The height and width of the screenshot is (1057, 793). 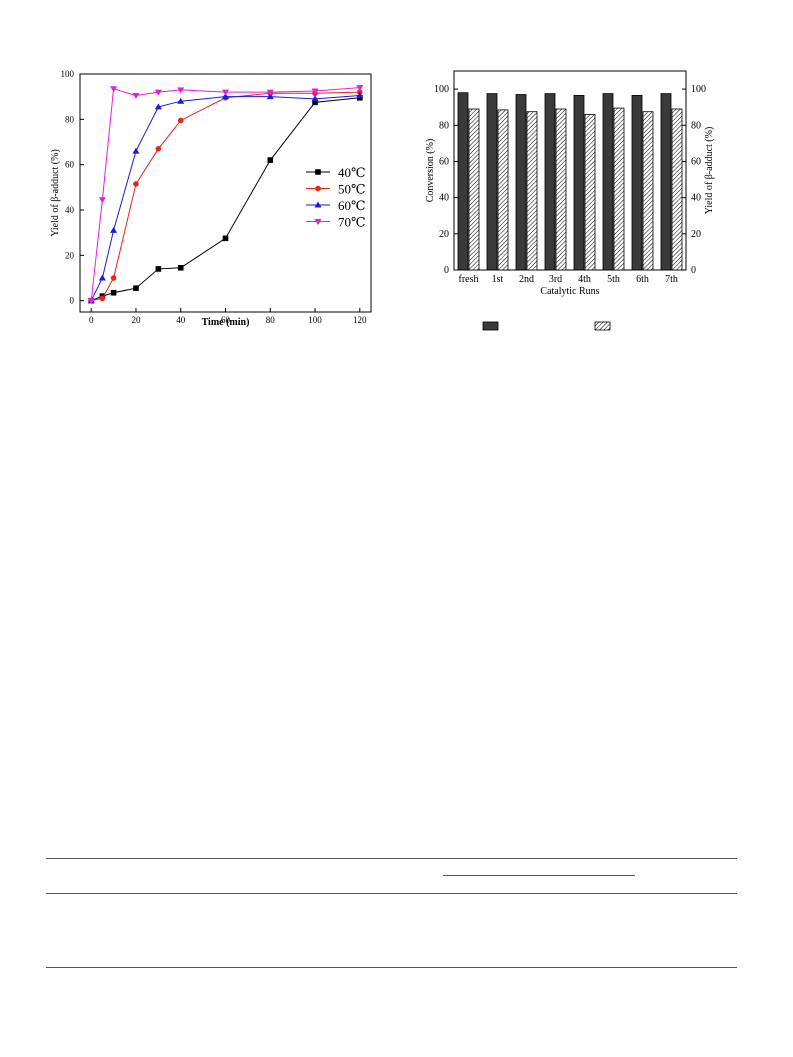 I want to click on left-y-tick-label: 20, so click(x=444, y=234).